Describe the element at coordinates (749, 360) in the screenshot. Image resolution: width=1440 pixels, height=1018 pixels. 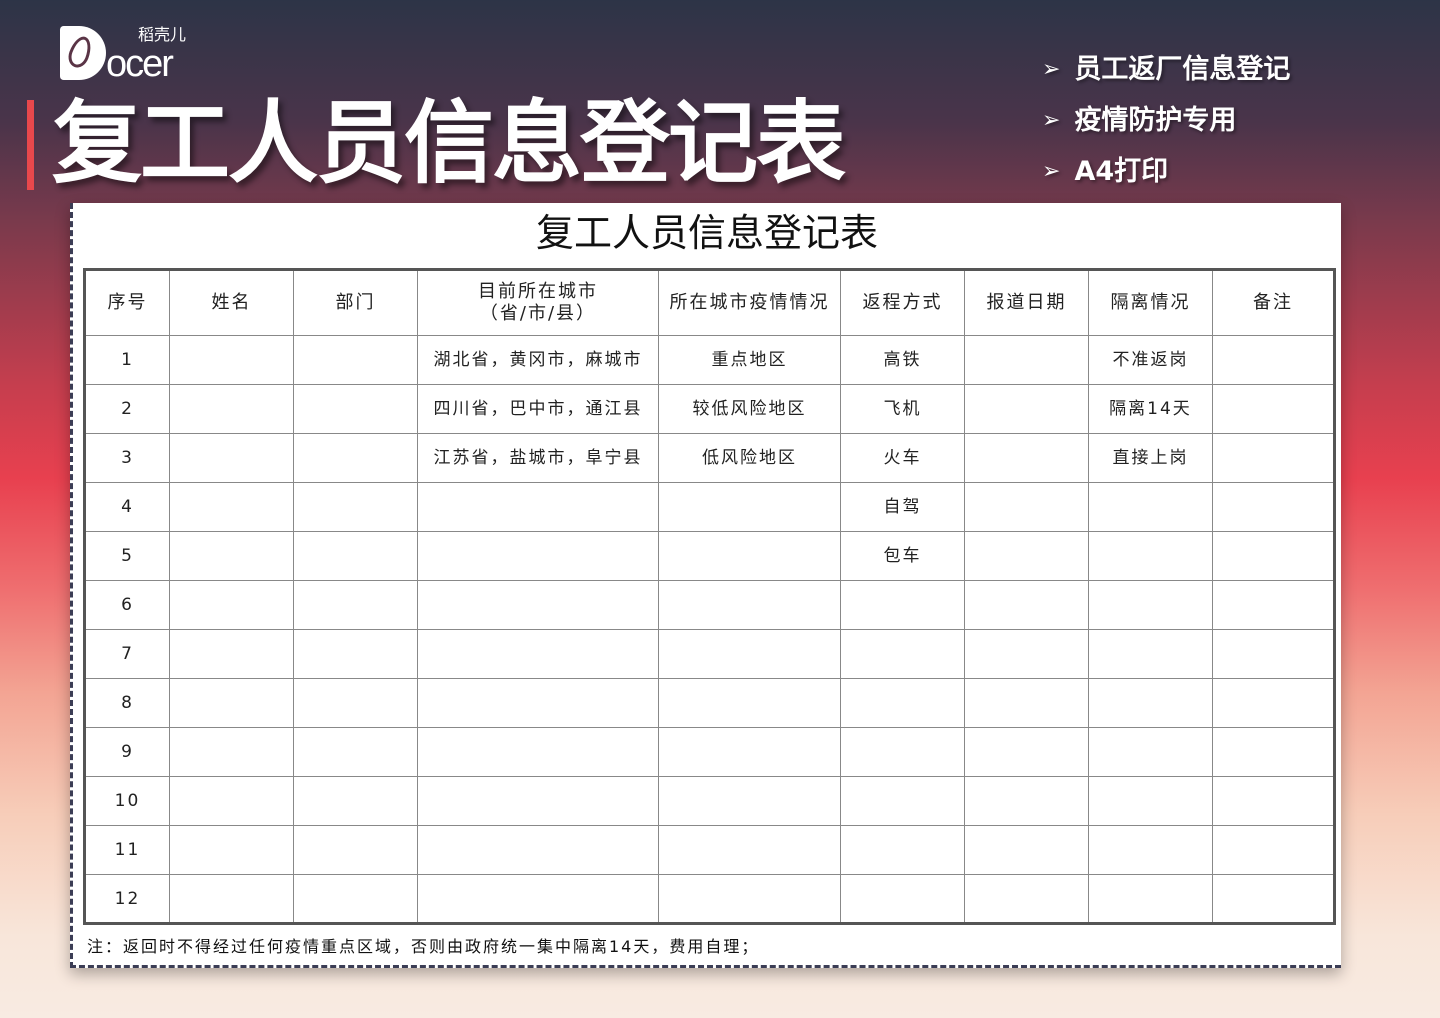
I see `table-cell: 重点地区` at that location.